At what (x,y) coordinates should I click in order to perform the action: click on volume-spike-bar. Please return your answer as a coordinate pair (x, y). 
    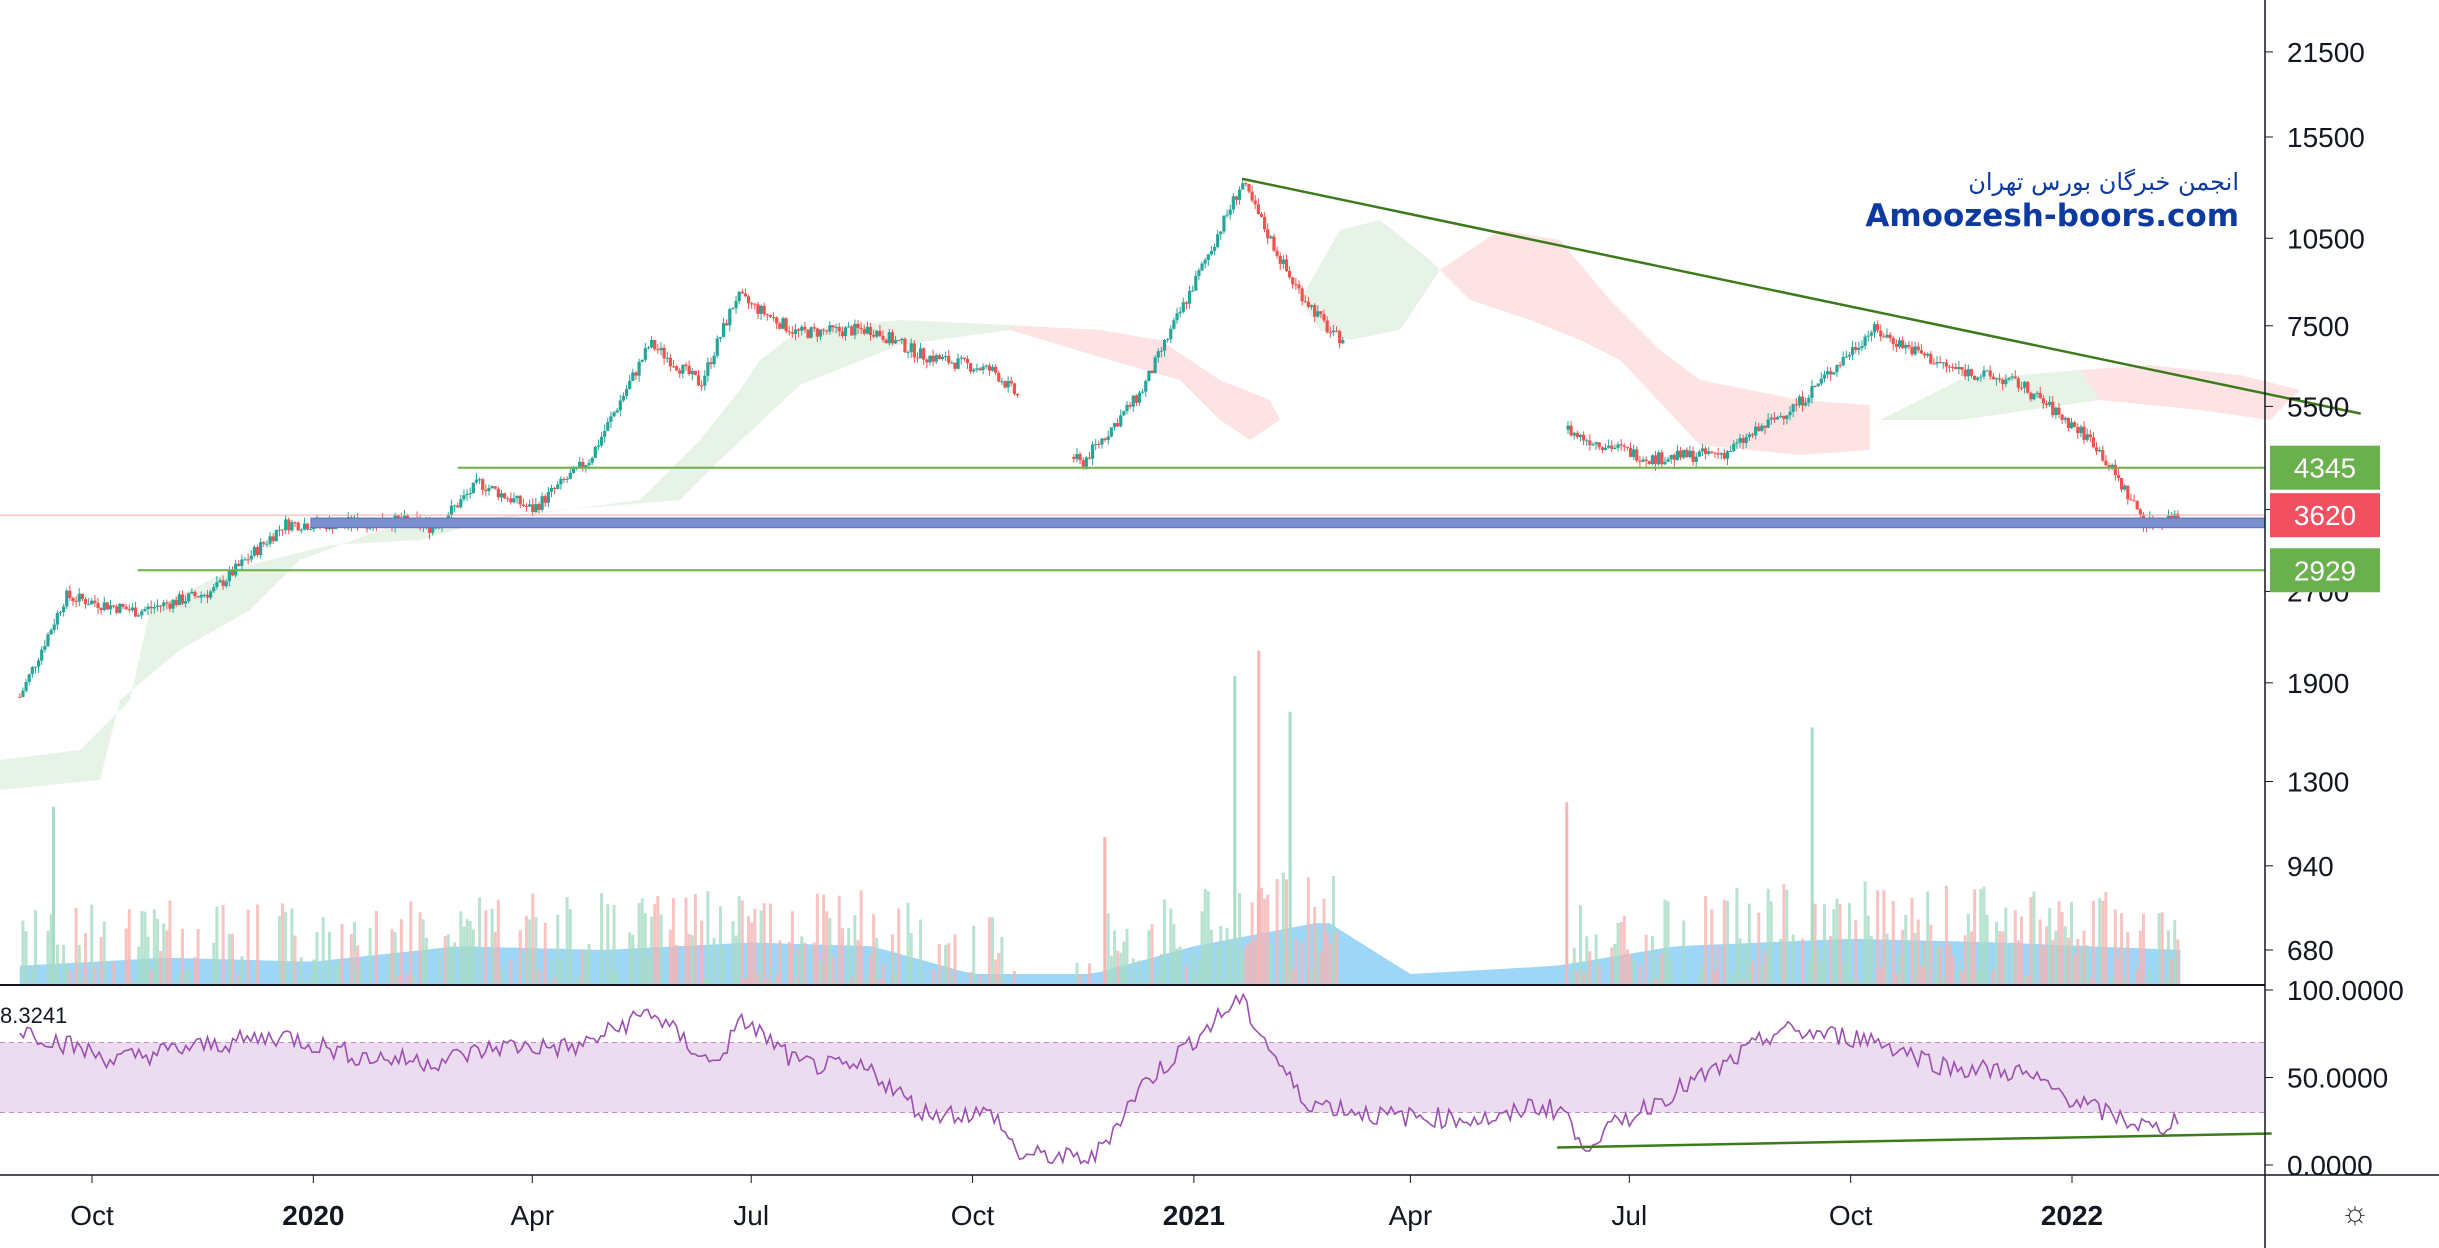
    Looking at the image, I should click on (1290, 848).